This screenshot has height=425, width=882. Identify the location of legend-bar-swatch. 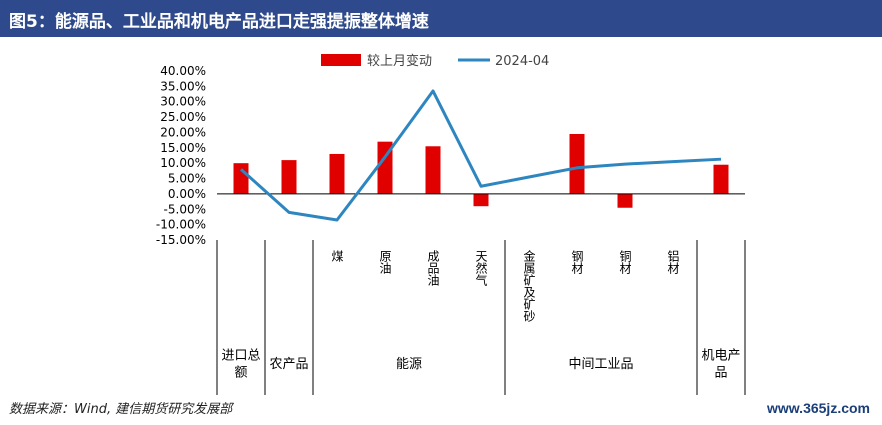
(341, 60).